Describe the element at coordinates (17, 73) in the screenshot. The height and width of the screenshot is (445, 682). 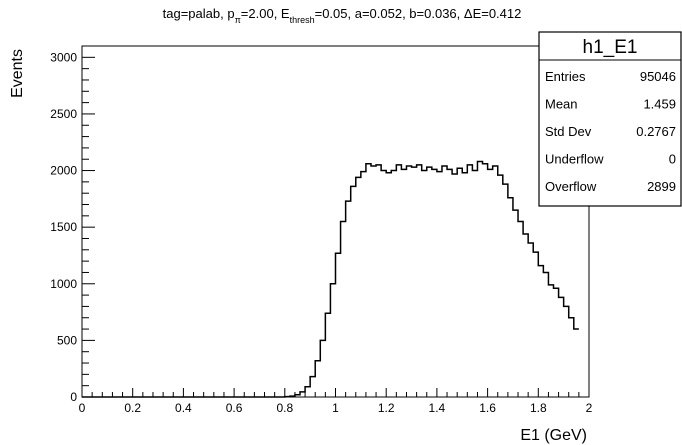
I see `y-axis-title: Events` at that location.